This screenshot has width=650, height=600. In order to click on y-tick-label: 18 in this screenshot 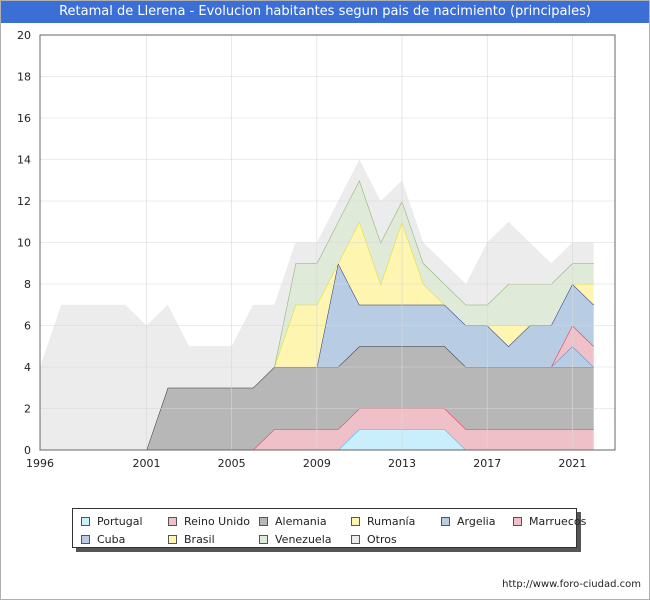, I will do `click(24, 77)`.